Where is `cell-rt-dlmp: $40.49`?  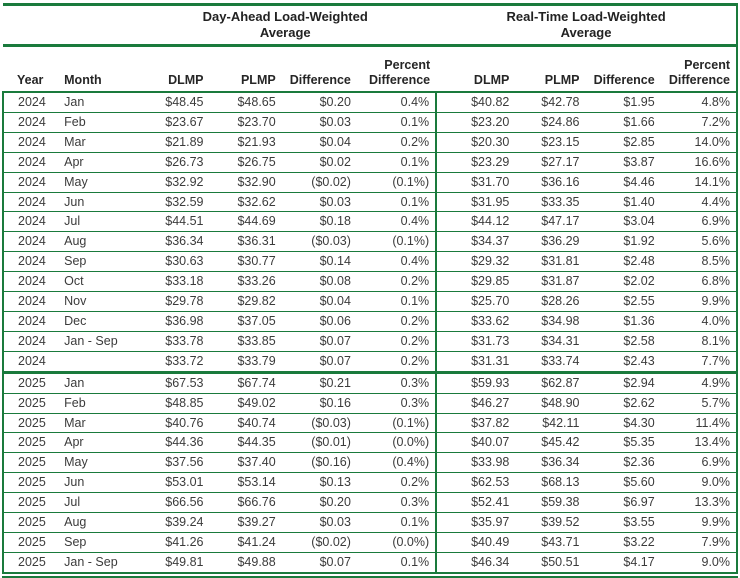
cell-rt-dlmp: $40.49 is located at coordinates (475, 542).